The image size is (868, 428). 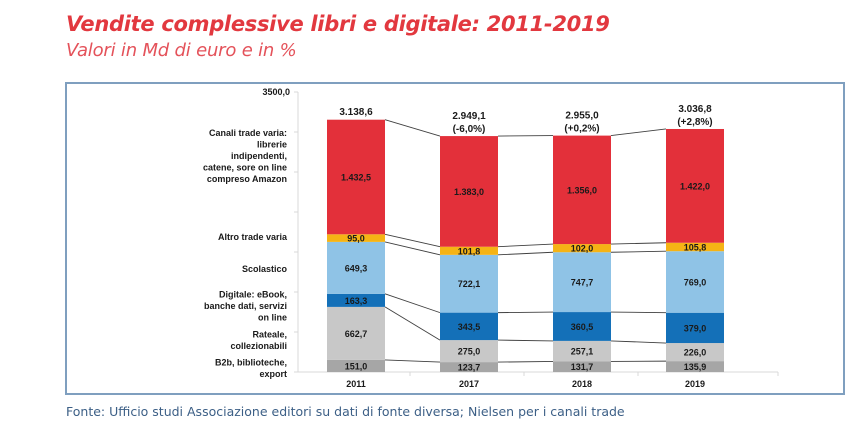 I want to click on legend-label: export, so click(x=273, y=374).